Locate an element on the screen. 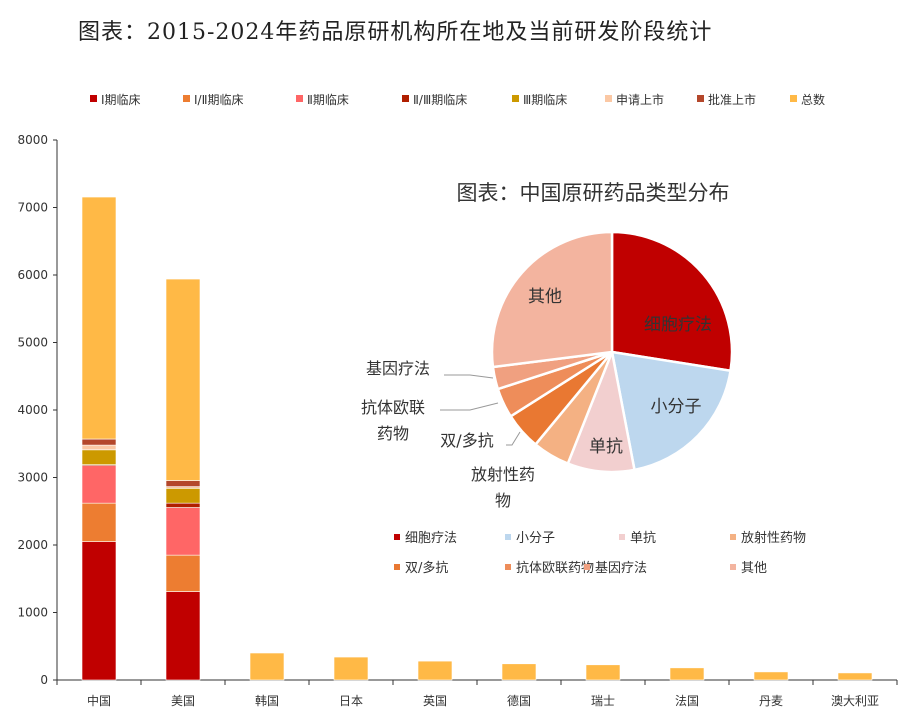 This screenshot has height=727, width=898. y-tick-label: 2000 is located at coordinates (32, 545).